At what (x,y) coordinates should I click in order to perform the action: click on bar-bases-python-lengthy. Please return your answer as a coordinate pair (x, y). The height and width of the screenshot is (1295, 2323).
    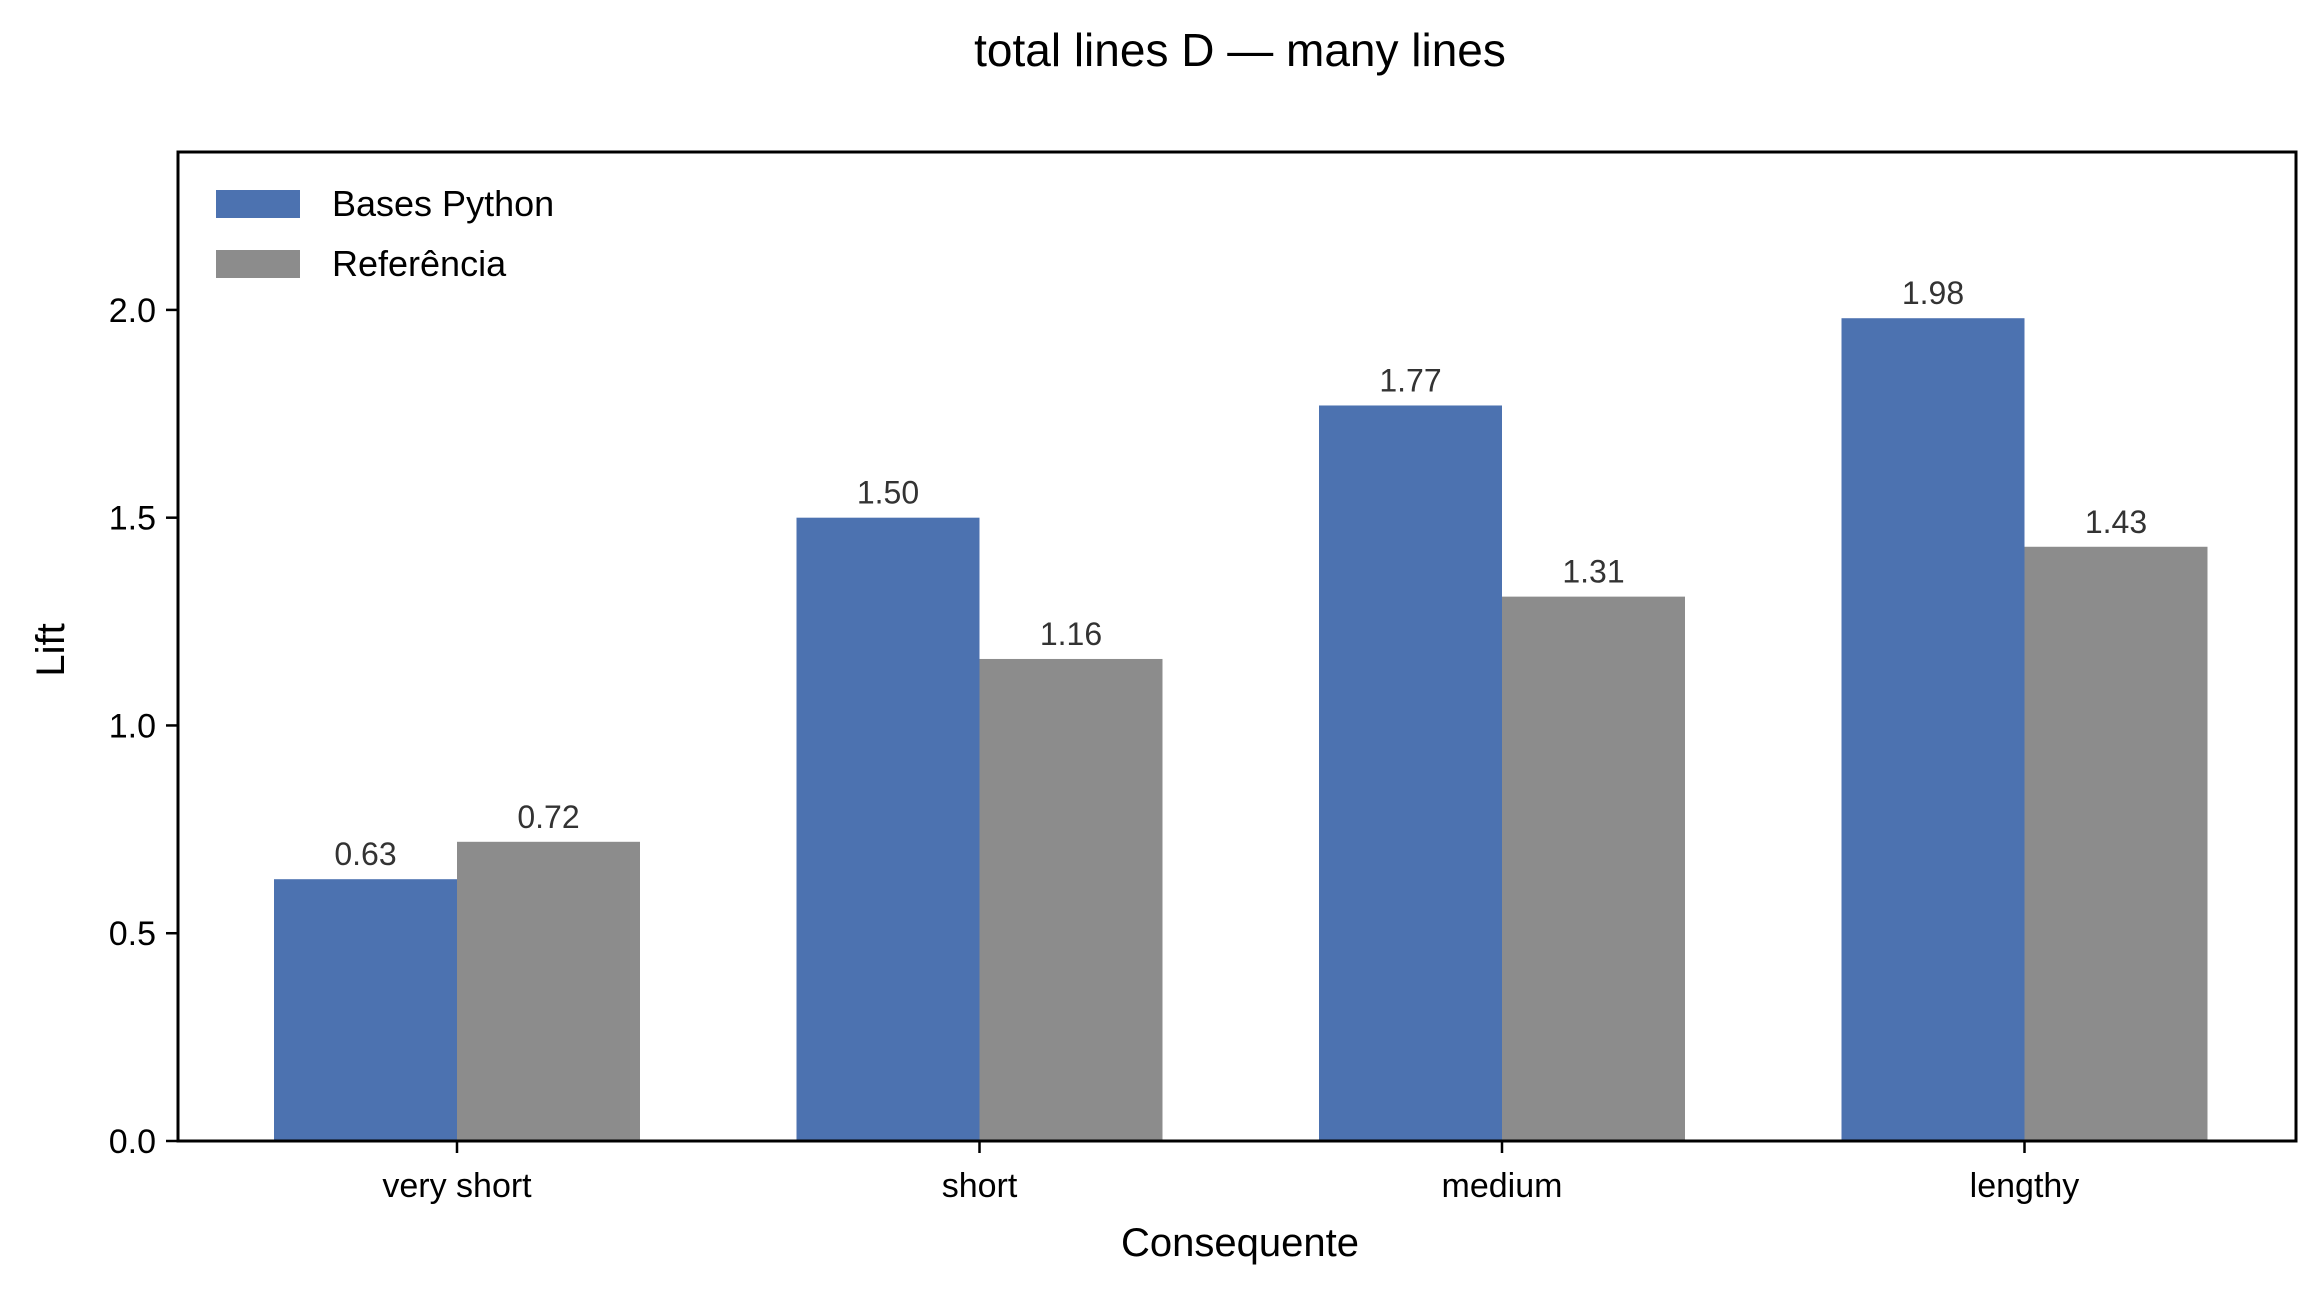
    Looking at the image, I should click on (1933, 729).